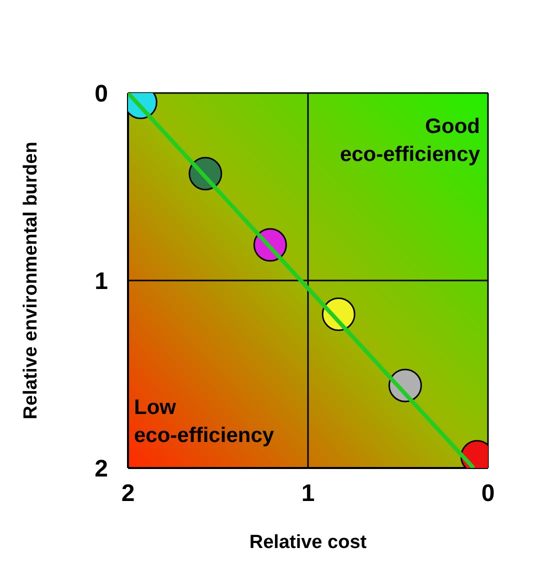 Image resolution: width=559 pixels, height=576 pixels. I want to click on x-axis-title: Relative cost, so click(308, 542).